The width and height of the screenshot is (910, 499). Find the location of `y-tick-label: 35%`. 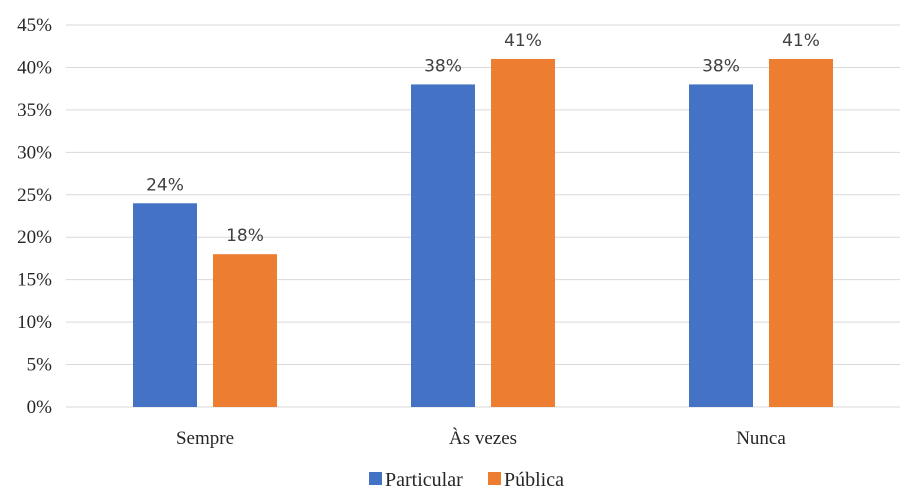

y-tick-label: 35% is located at coordinates (34, 110).